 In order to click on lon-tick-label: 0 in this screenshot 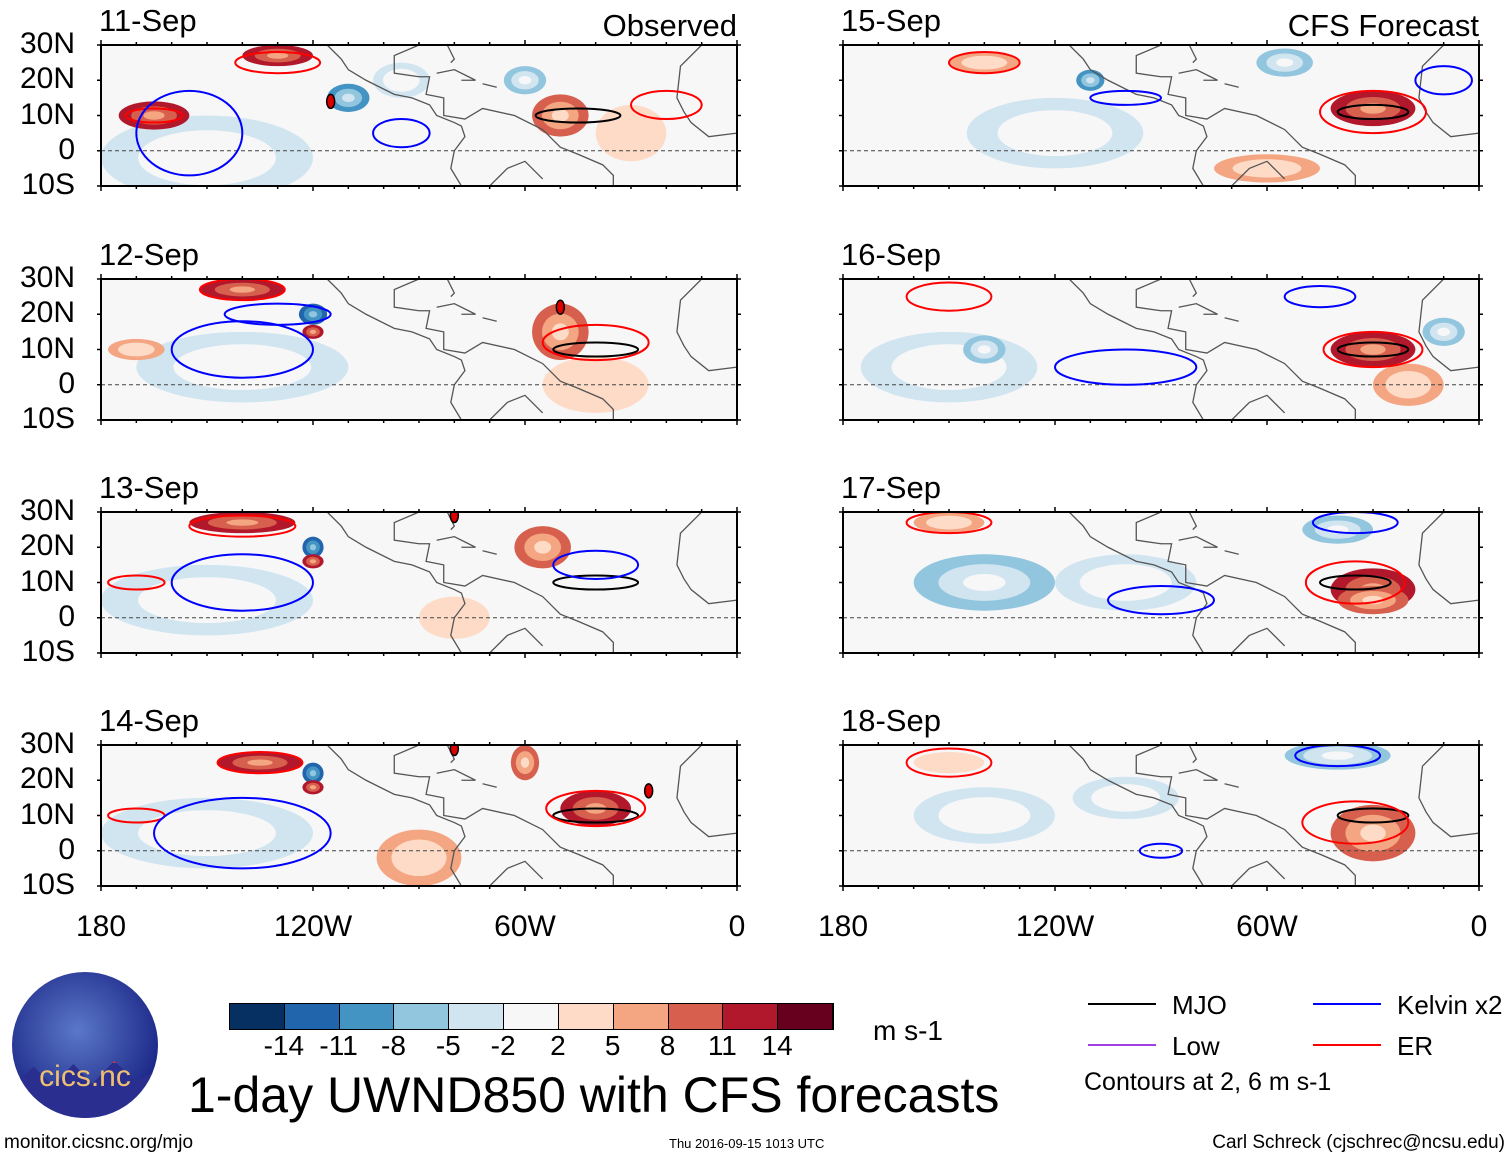, I will do `click(1479, 926)`.